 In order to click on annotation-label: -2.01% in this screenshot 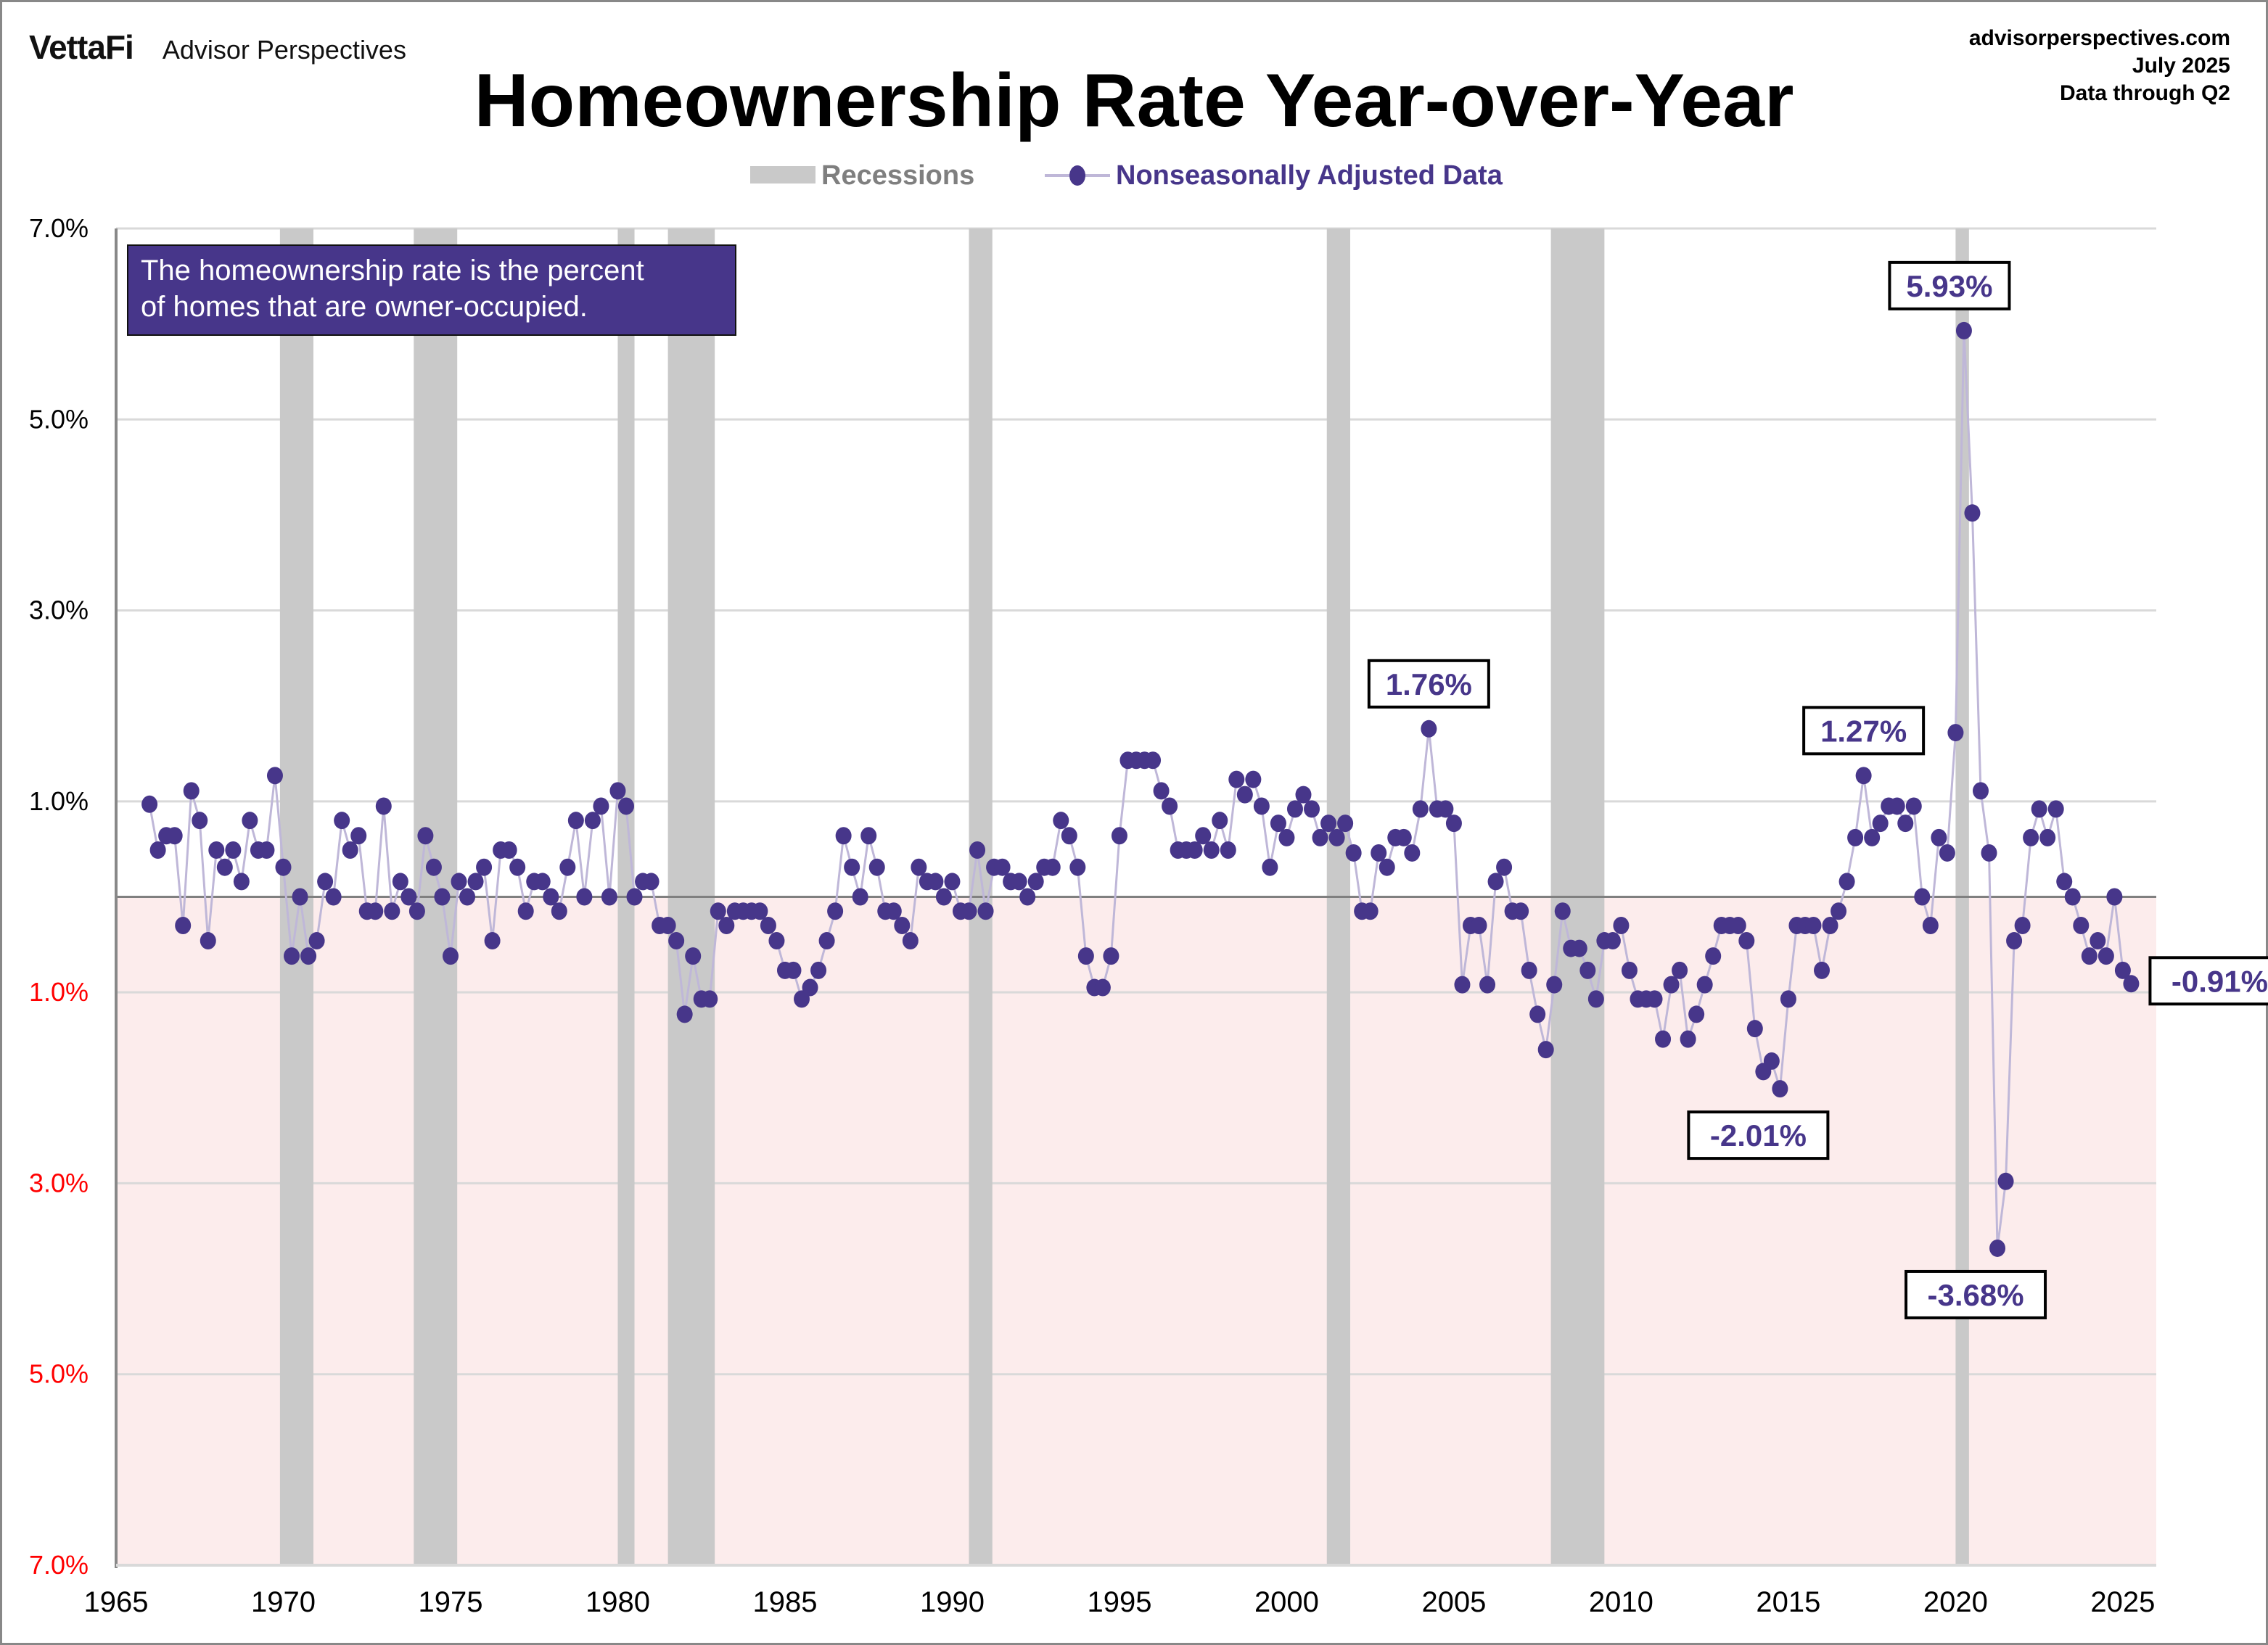, I will do `click(1758, 1135)`.